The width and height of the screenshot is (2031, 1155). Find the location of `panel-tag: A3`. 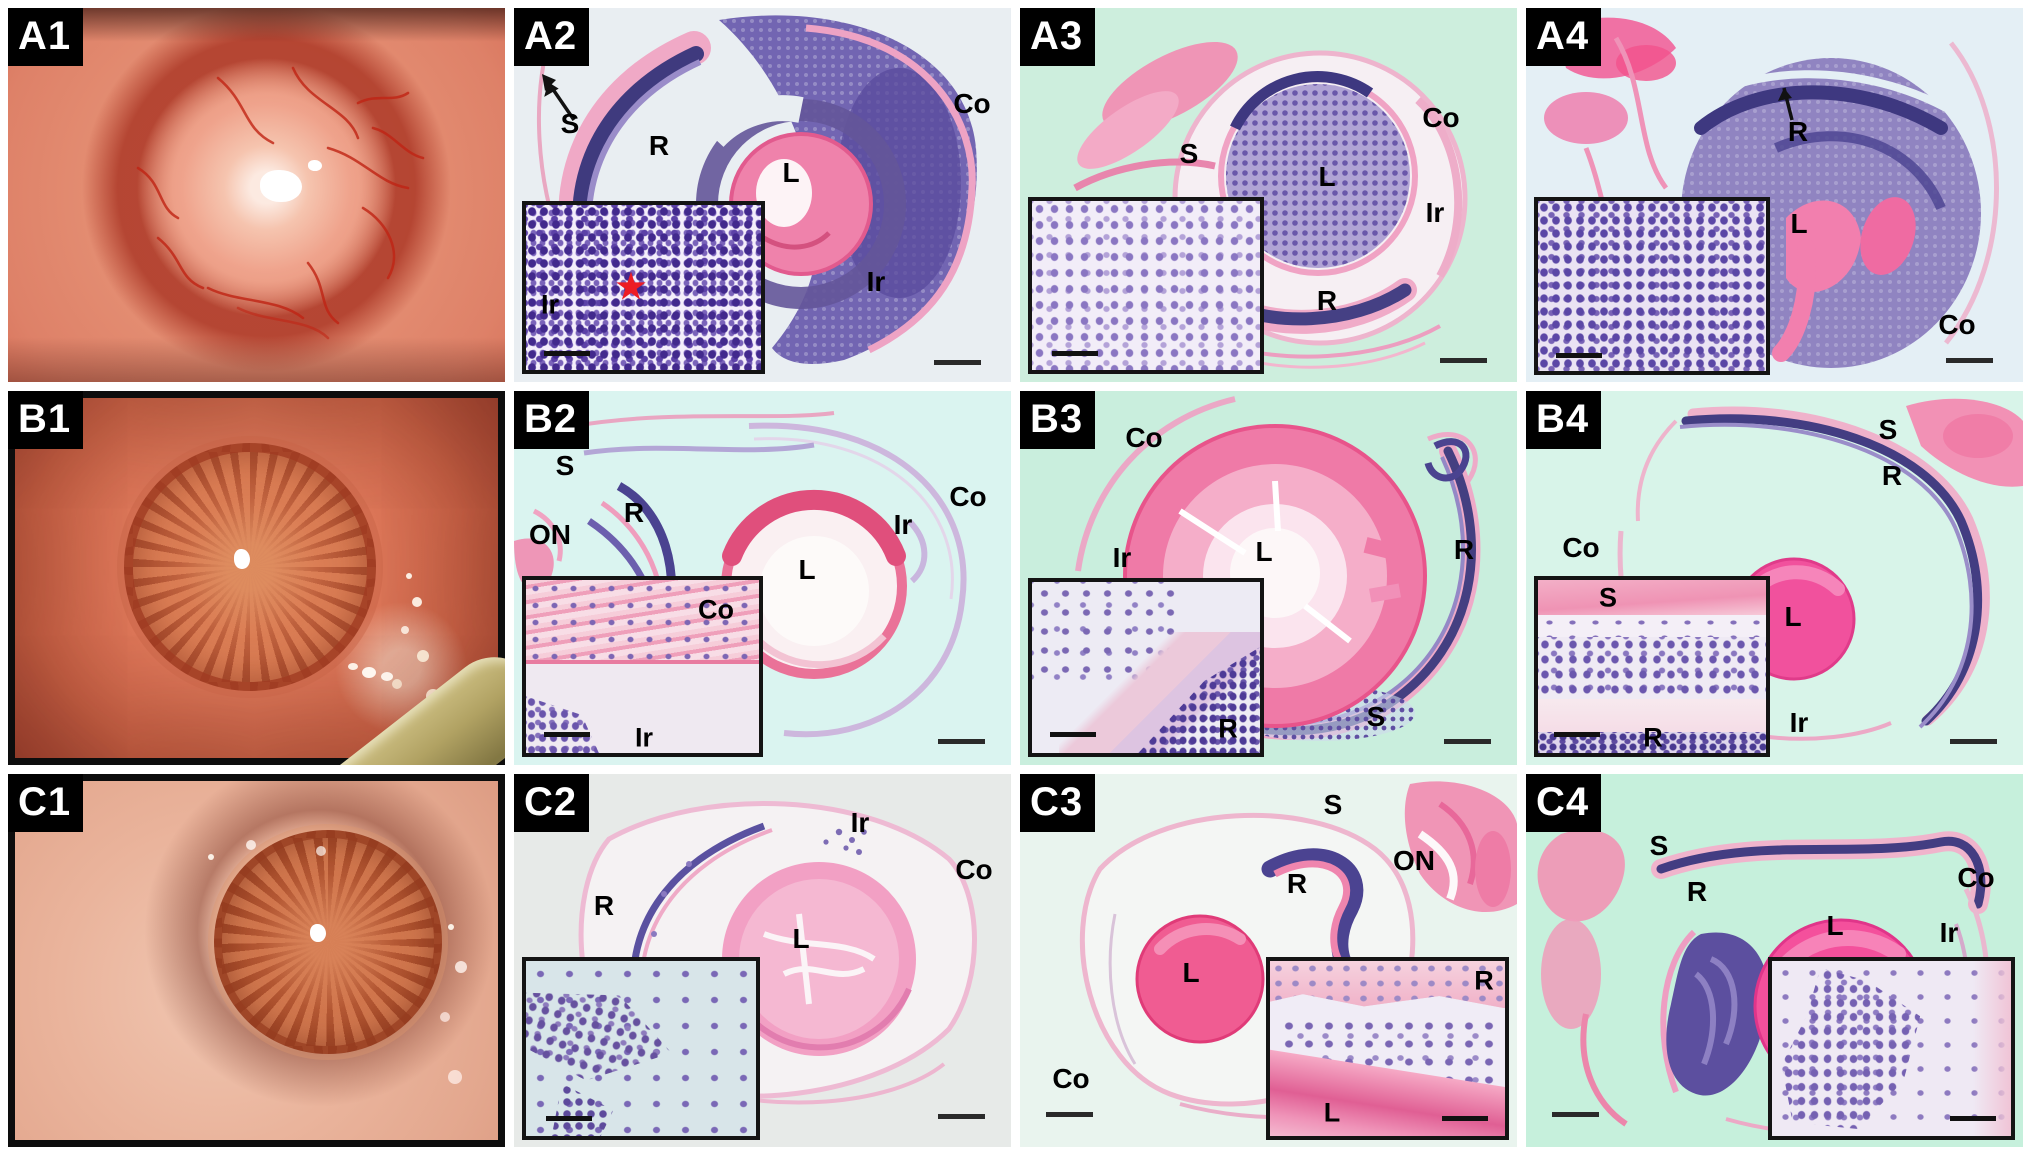

panel-tag: A3 is located at coordinates (1058, 37).